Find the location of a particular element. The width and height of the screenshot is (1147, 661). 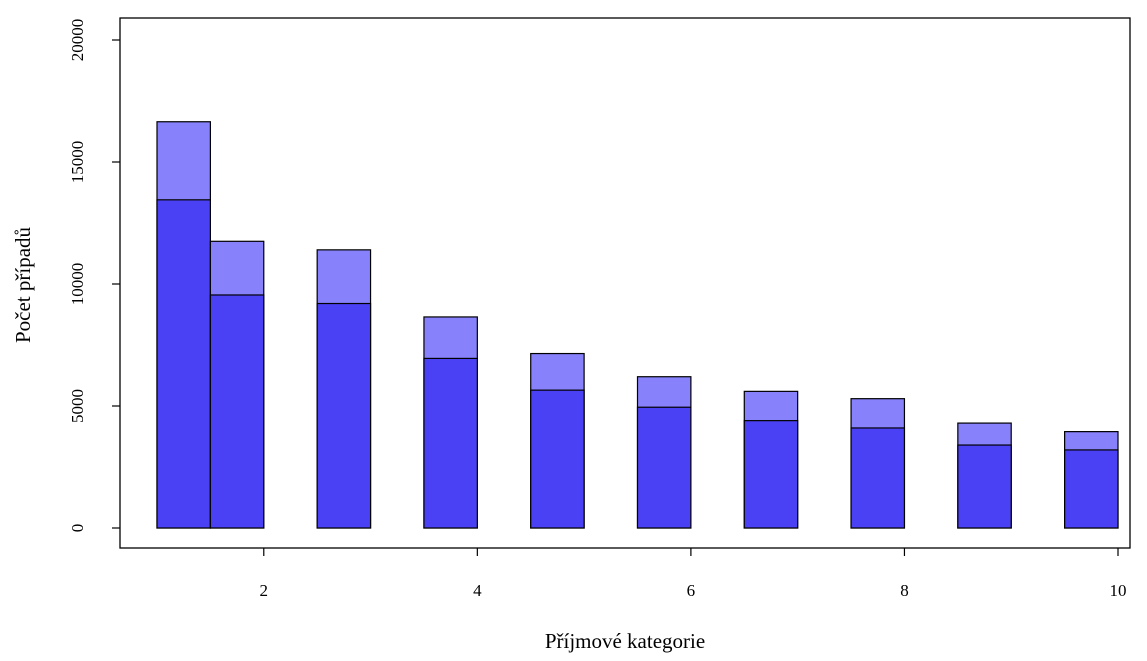

x-tick-label: 10 is located at coordinates (1118, 590).